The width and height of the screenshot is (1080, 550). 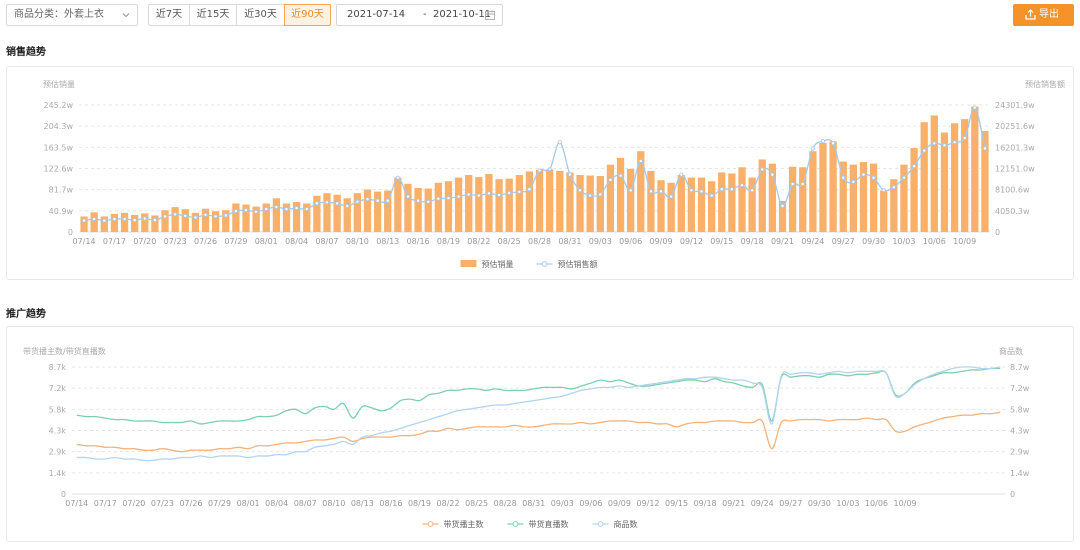 What do you see at coordinates (126, 15) in the screenshot?
I see `chevron-down-icon` at bounding box center [126, 15].